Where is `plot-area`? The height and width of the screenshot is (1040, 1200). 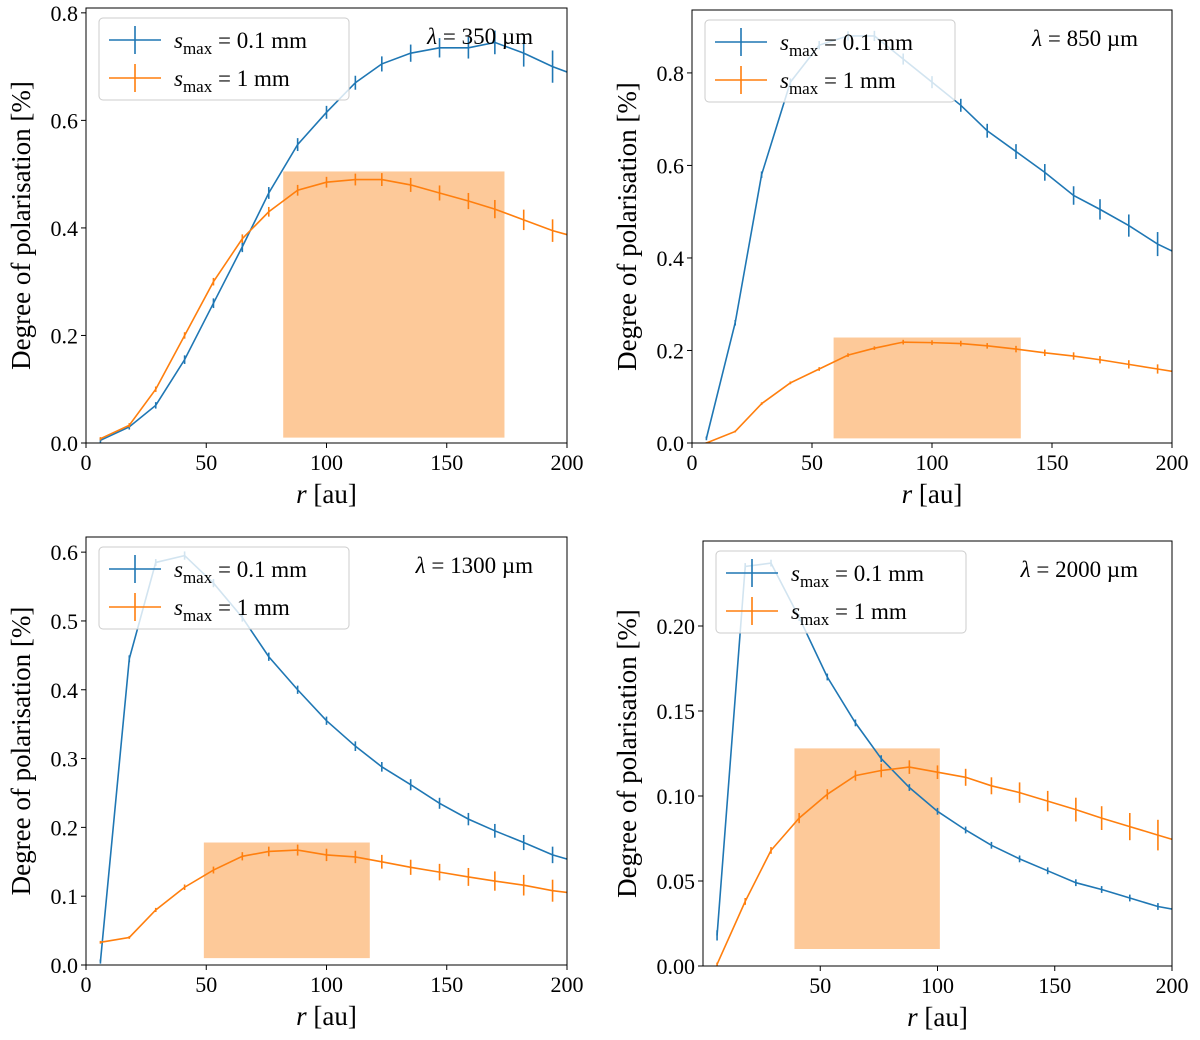
plot-area is located at coordinates (944, 762).